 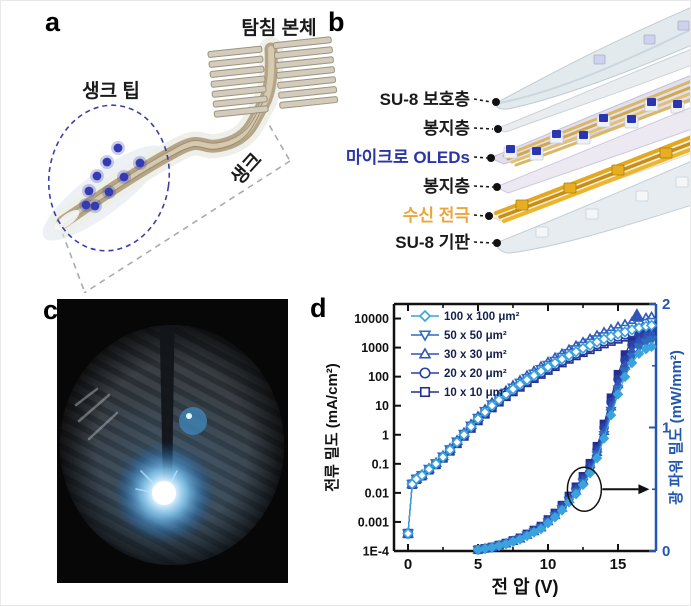 I want to click on left-axis-ticks: 1E-4 0.001 0.01 0.1 1 10 100 1000 10000, so click(x=377, y=435).